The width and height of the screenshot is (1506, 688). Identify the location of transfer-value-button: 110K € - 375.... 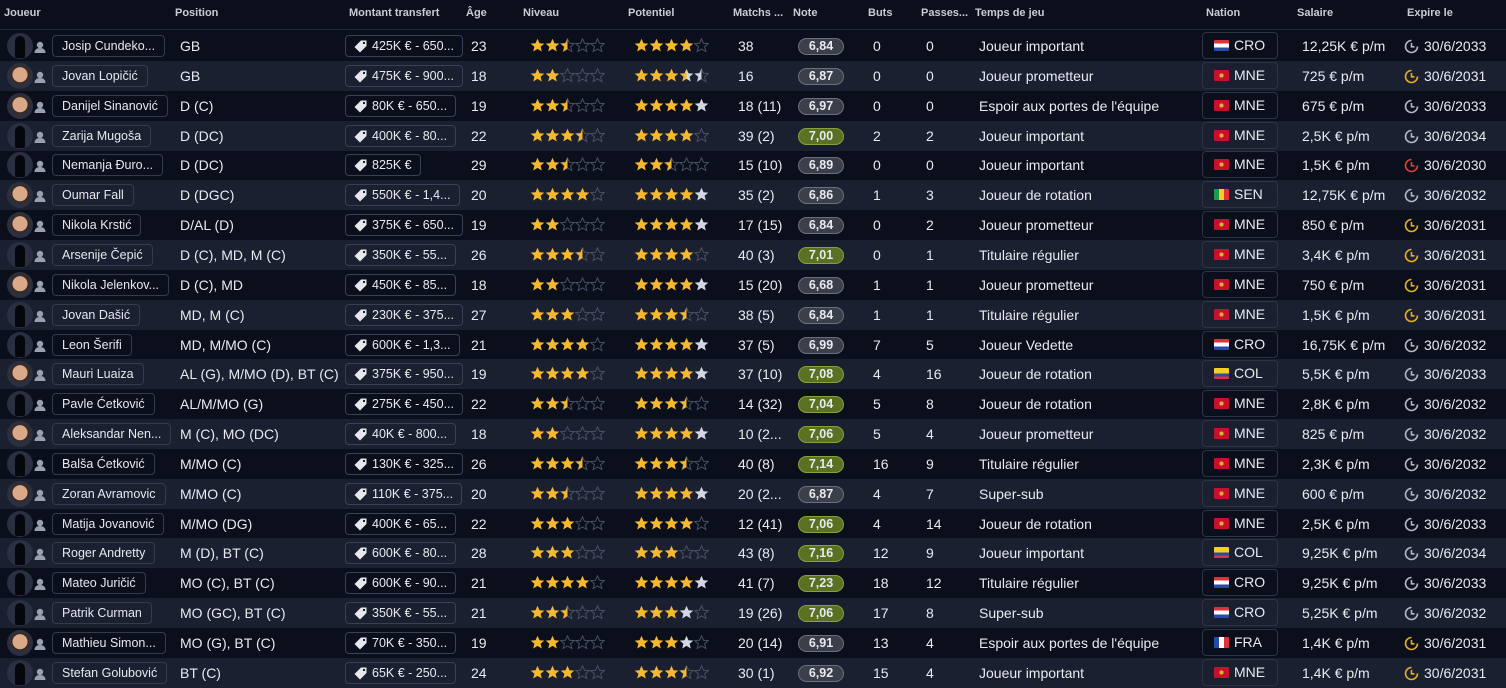
(404, 493).